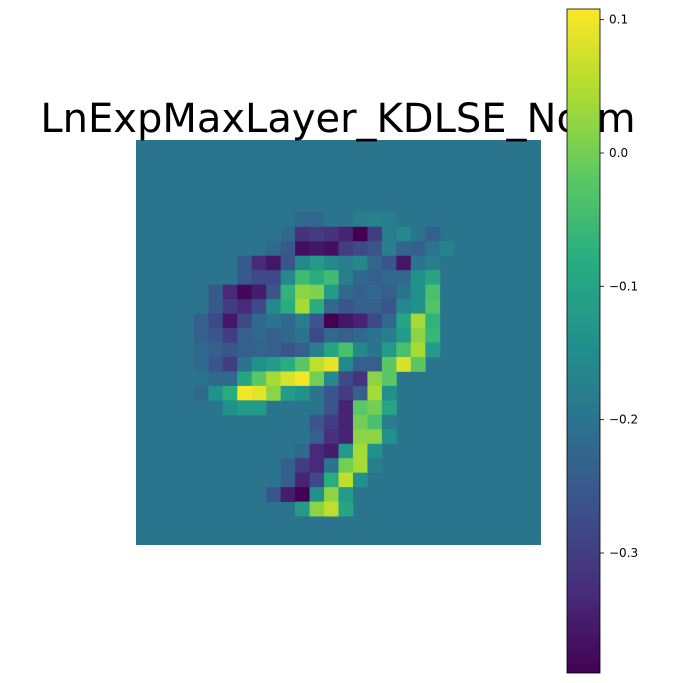 The width and height of the screenshot is (676, 683). Describe the element at coordinates (337, 119) in the screenshot. I see `chart-title: LnExpMaxLayer_KDLSE_Norm` at that location.